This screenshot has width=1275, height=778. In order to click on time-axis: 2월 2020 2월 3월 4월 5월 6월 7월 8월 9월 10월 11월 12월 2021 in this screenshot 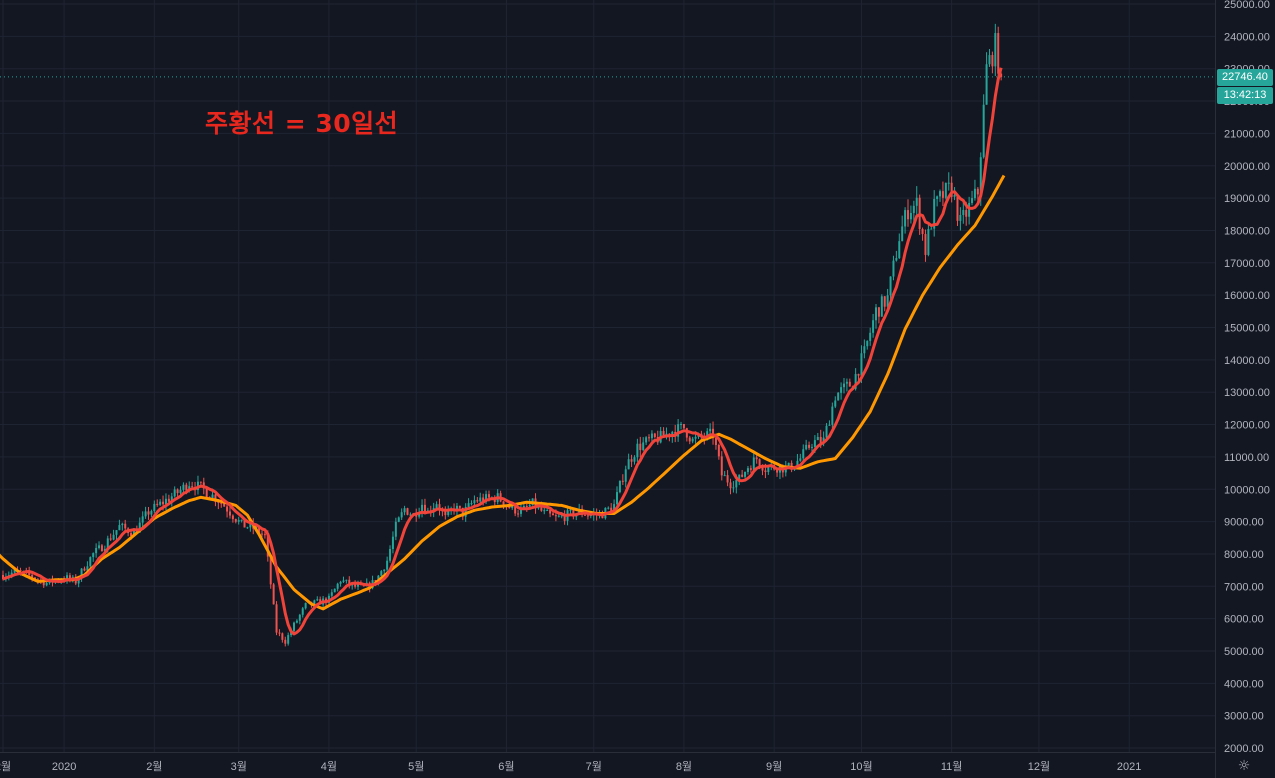, I will do `click(607, 763)`.